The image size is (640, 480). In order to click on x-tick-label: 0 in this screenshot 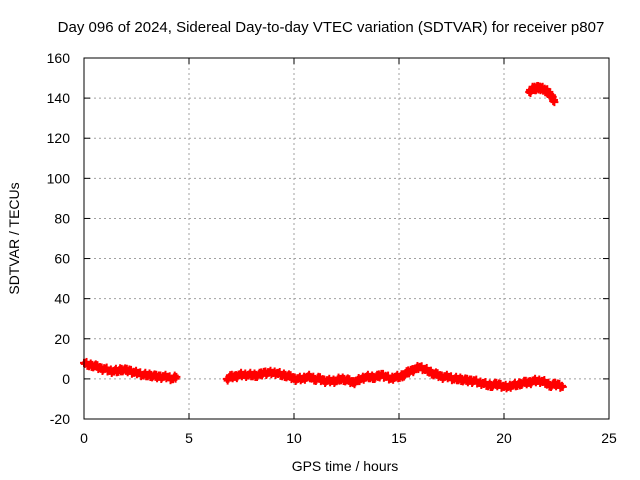, I will do `click(84, 438)`.